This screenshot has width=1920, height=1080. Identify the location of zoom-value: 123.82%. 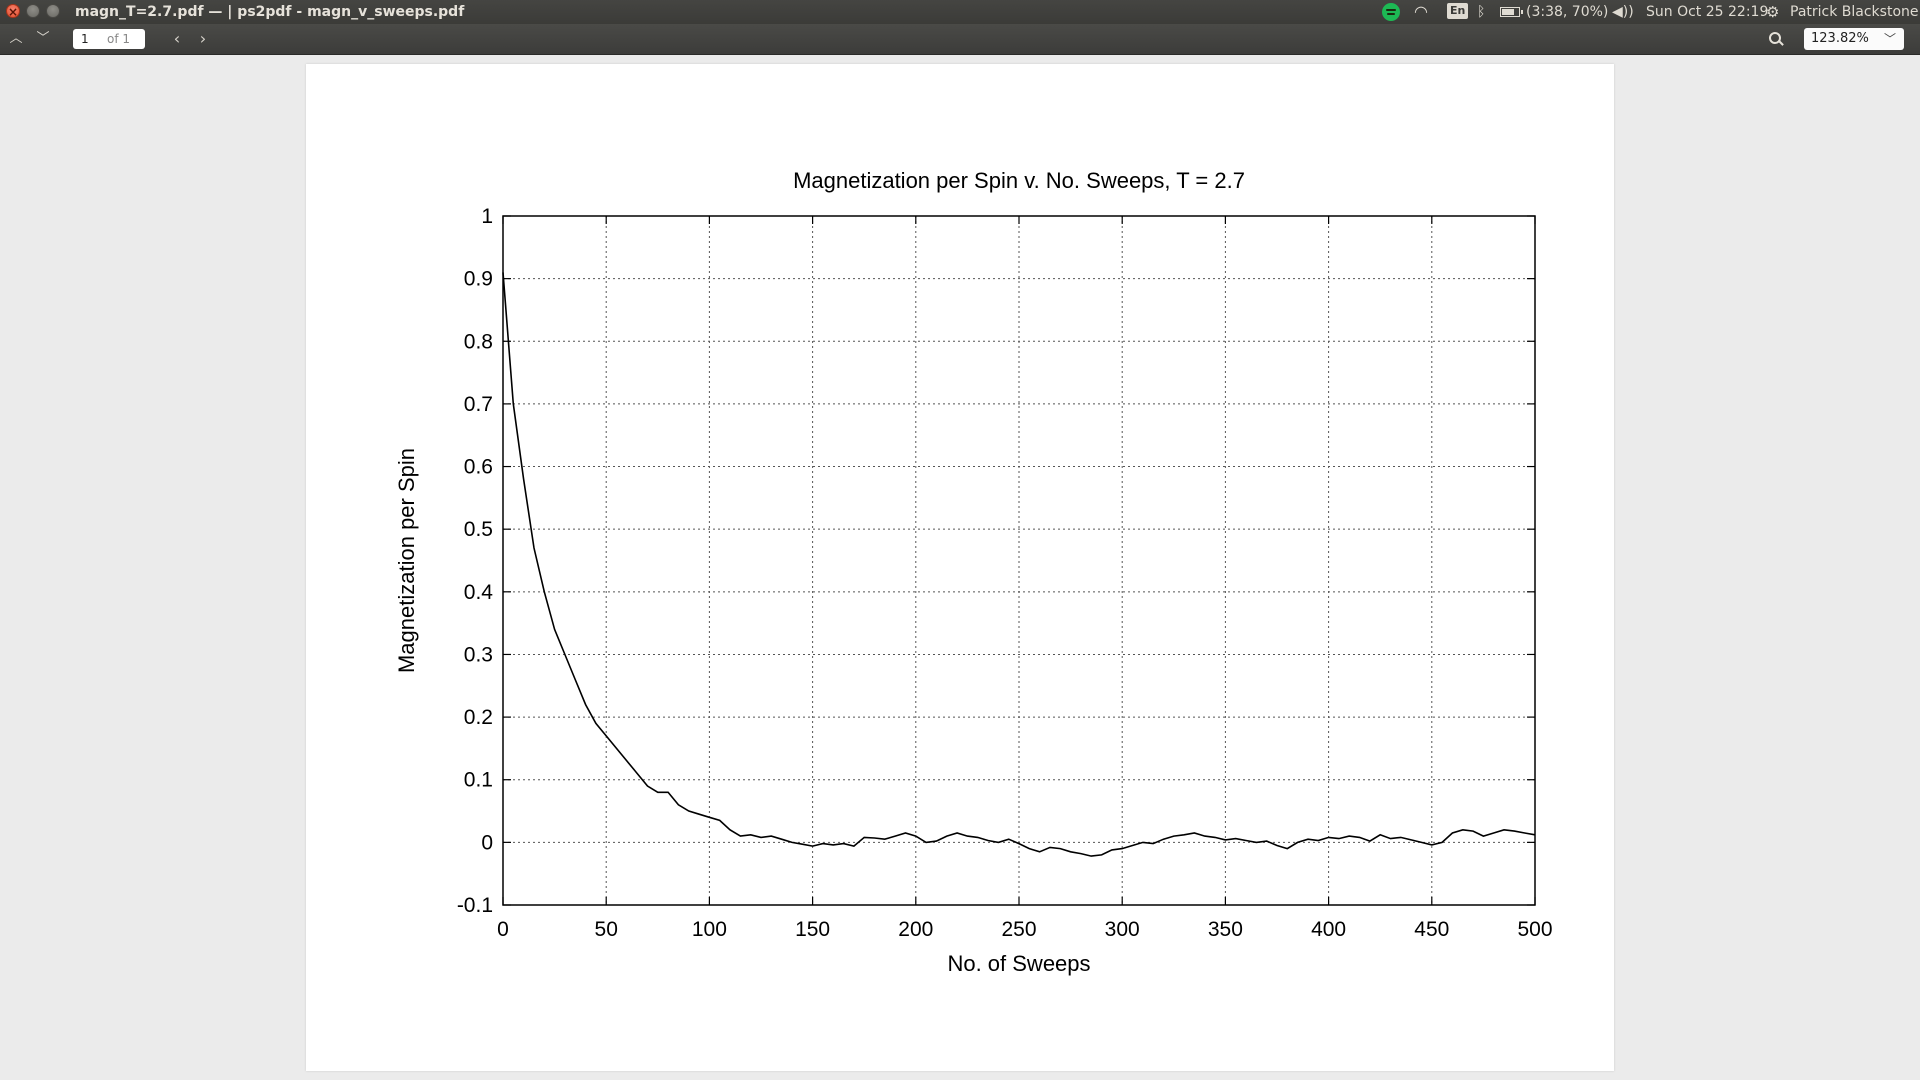
(1840, 38).